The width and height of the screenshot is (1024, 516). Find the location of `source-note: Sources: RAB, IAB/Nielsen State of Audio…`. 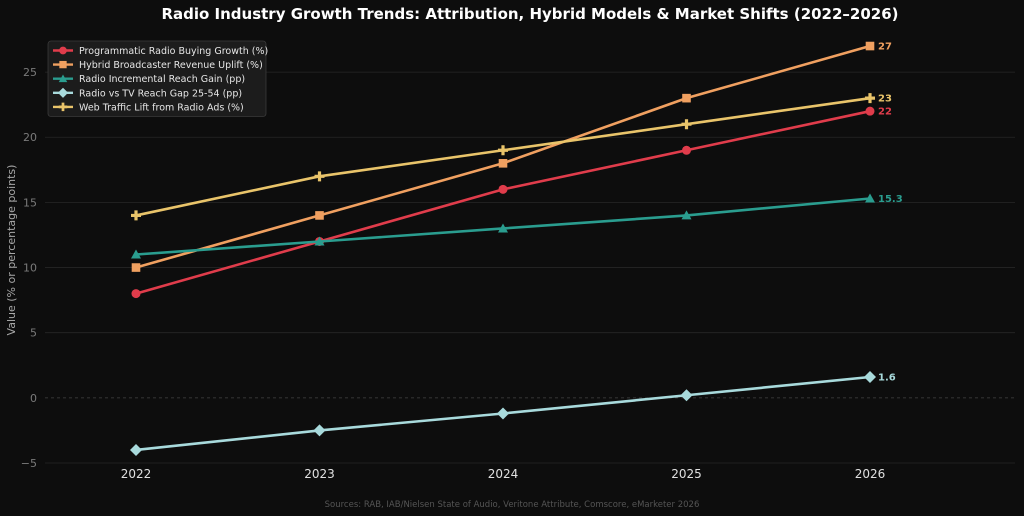

source-note: Sources: RAB, IAB/Nielsen State of Audio… is located at coordinates (512, 505).